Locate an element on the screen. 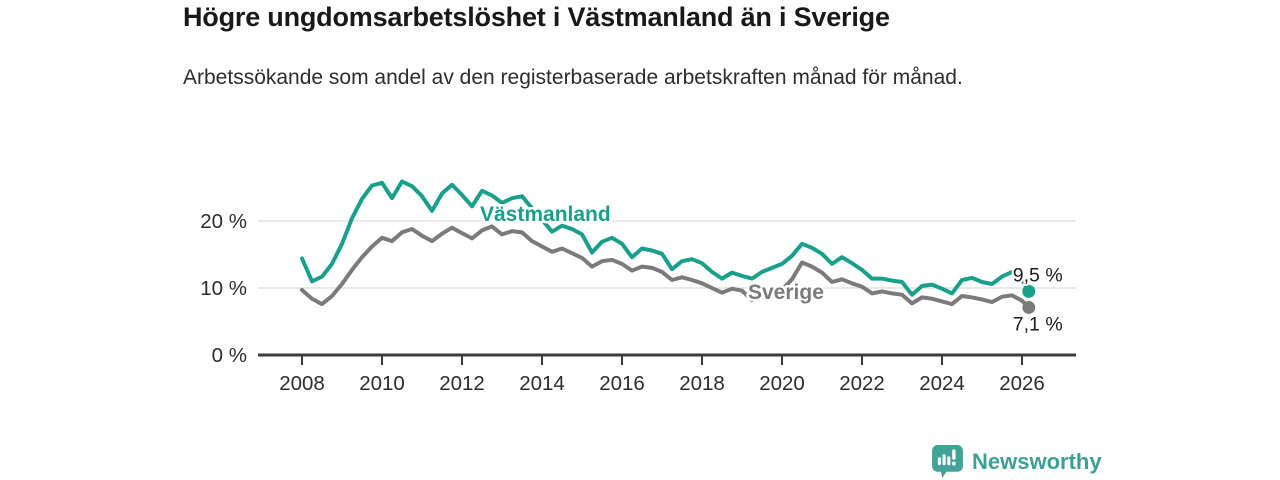  x-tick-label-2020: 2020 is located at coordinates (782, 383).